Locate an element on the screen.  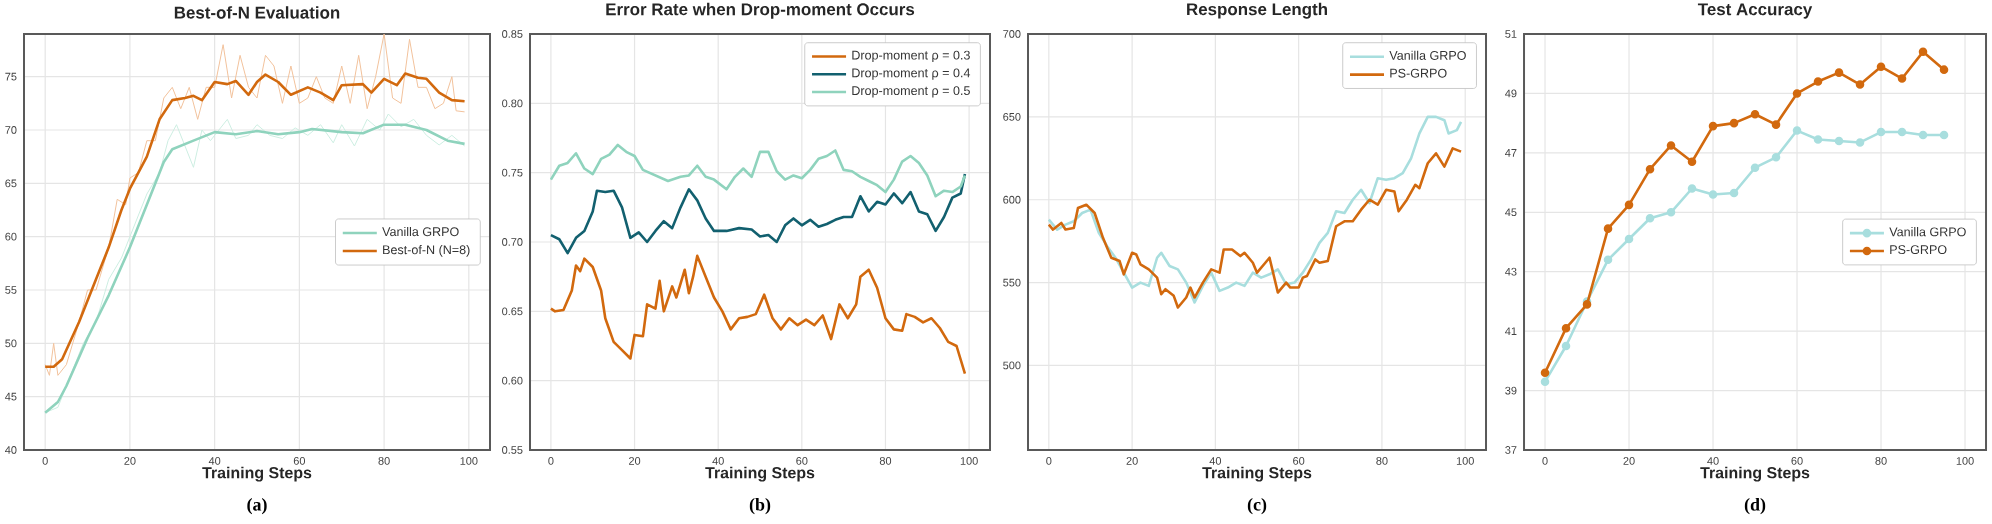
chart-title: Test Accuracy is located at coordinates (1755, 11).